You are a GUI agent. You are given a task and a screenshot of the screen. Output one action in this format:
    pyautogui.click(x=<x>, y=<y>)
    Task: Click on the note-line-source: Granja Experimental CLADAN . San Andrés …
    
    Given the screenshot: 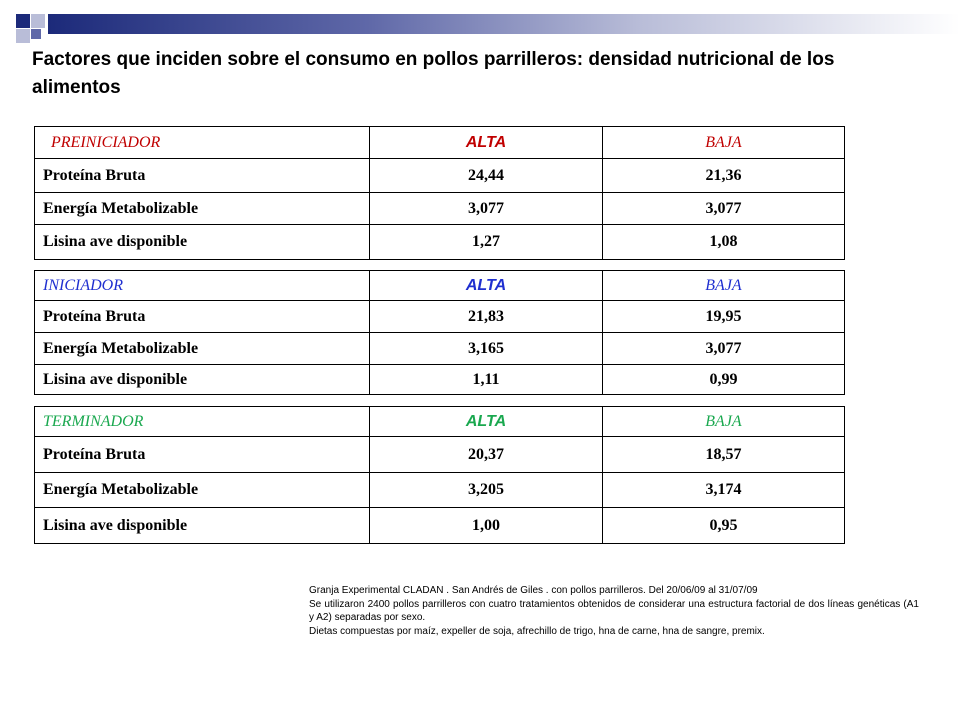 What is the action you would take?
    pyautogui.click(x=533, y=590)
    